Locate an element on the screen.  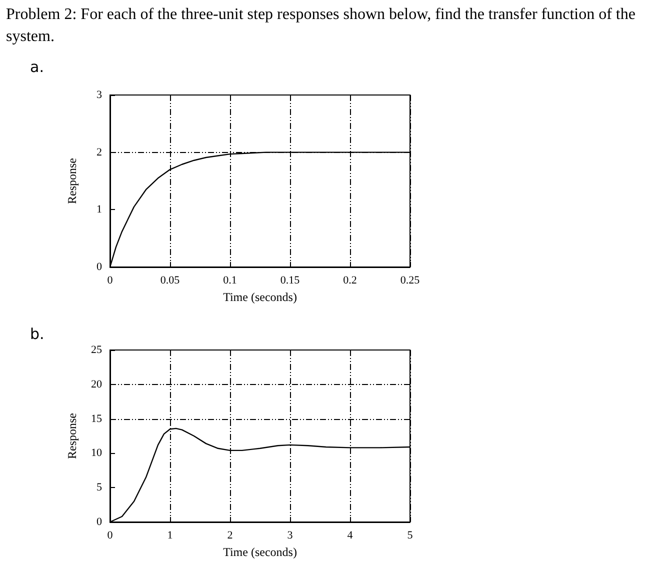
y-tick-label: 10 is located at coordinates (96, 453).